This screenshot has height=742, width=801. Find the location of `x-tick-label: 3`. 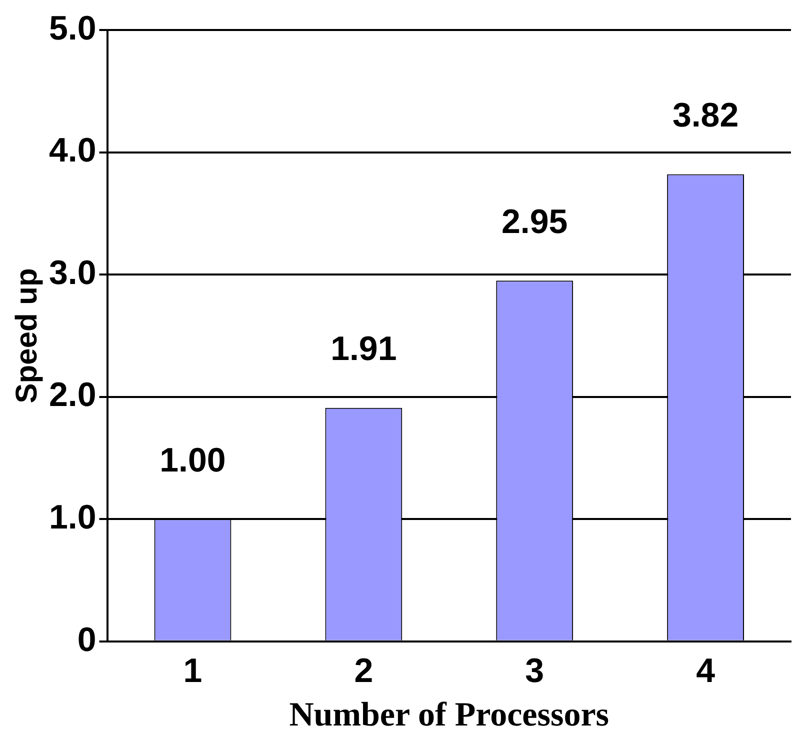

x-tick-label: 3 is located at coordinates (534, 671).